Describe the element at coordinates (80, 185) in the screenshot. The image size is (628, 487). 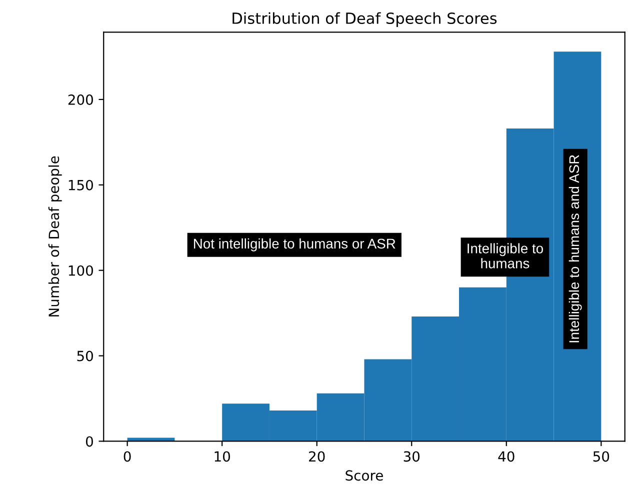
I see `y-tick-label: 150` at that location.